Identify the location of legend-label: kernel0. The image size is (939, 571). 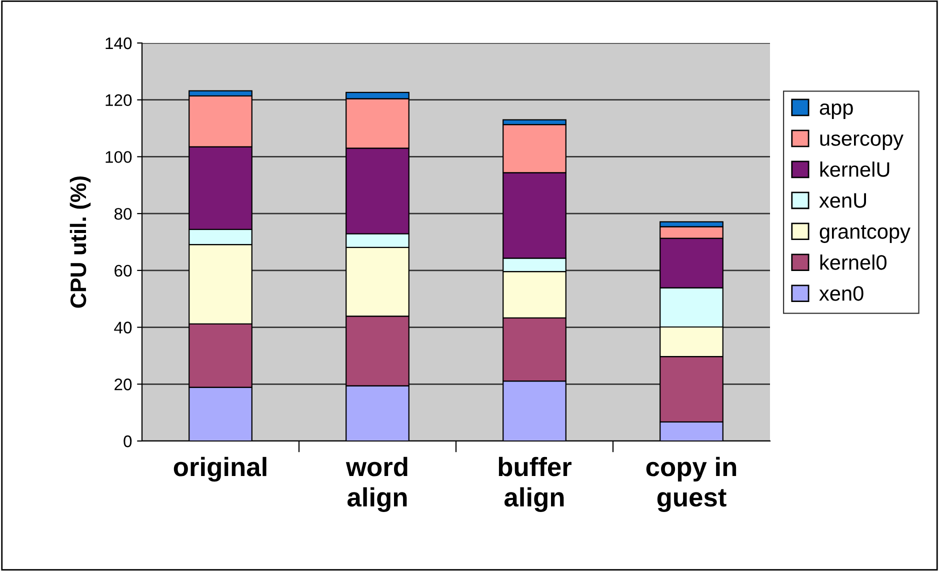
(853, 262).